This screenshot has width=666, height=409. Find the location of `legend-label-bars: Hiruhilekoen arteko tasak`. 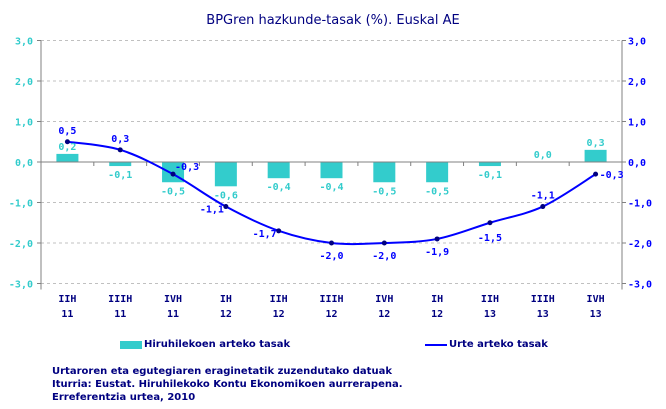

legend-label-bars: Hiruhilekoen arteko tasak is located at coordinates (217, 344).